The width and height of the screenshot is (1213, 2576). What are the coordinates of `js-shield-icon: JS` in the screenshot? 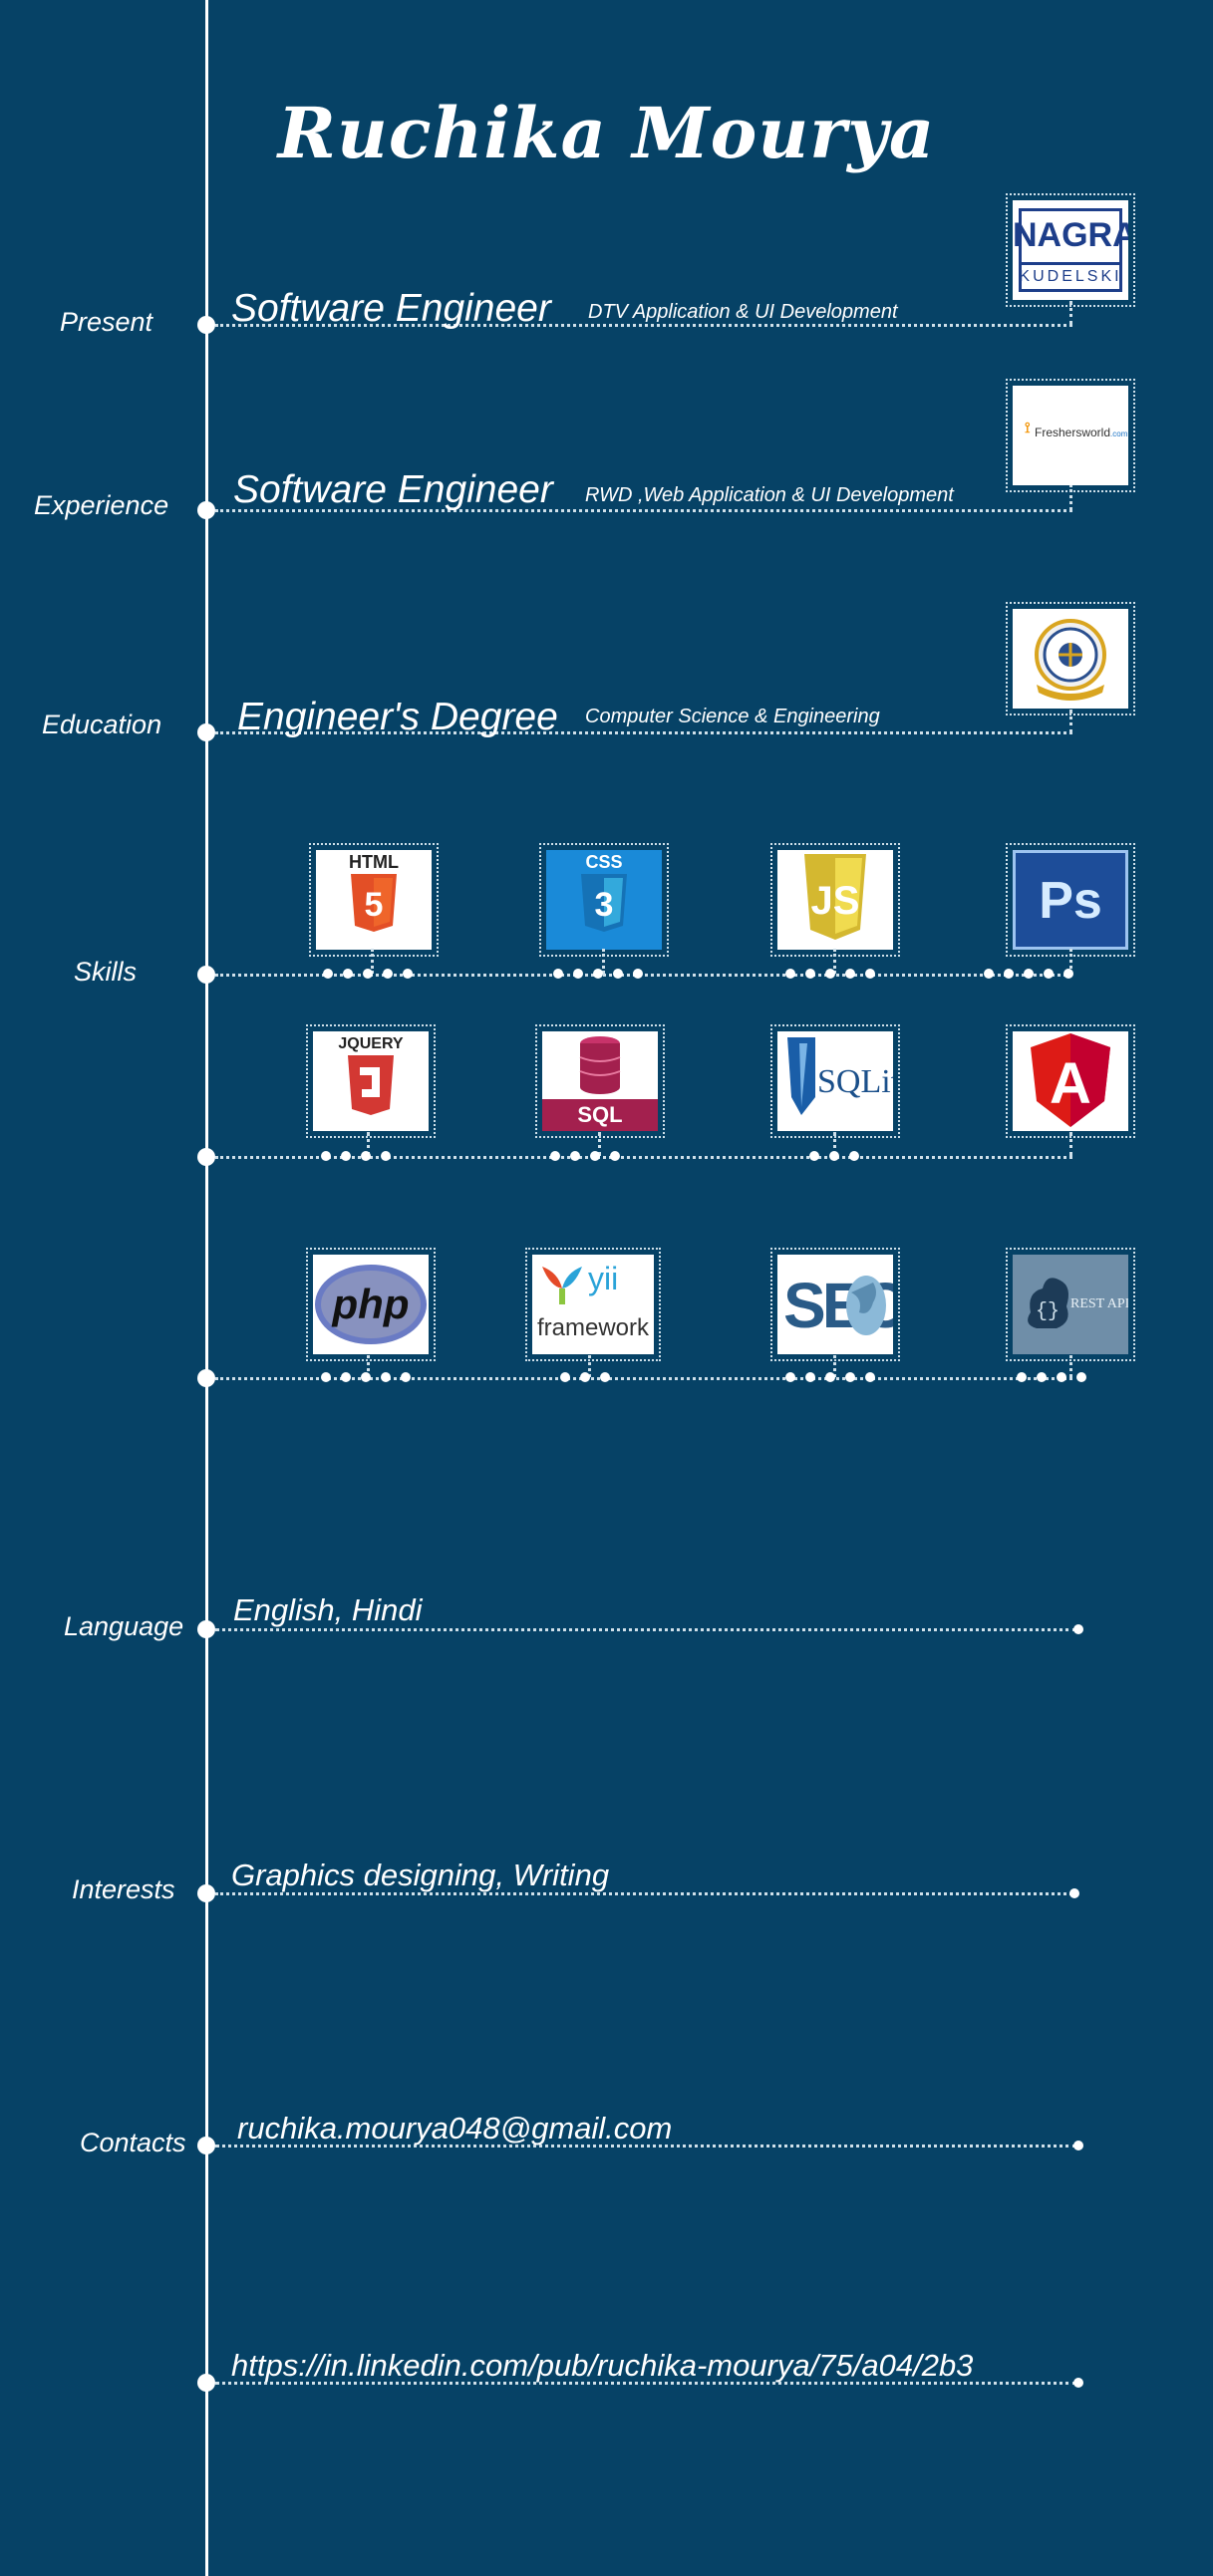 It's located at (835, 897).